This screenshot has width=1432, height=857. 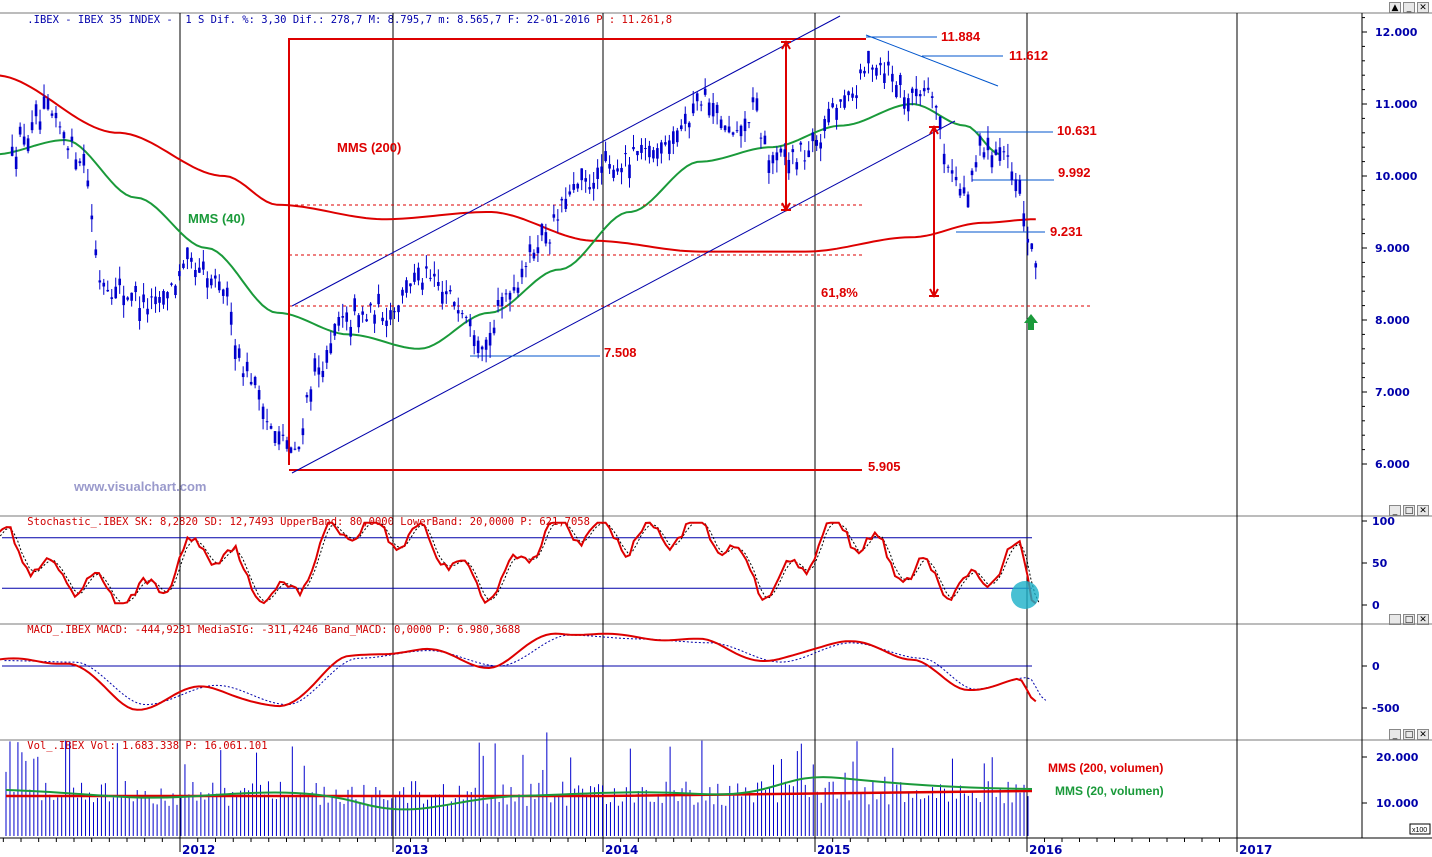 What do you see at coordinates (1109, 791) in the screenshot?
I see `volume-ma20-label: MMS (20, volumen)` at bounding box center [1109, 791].